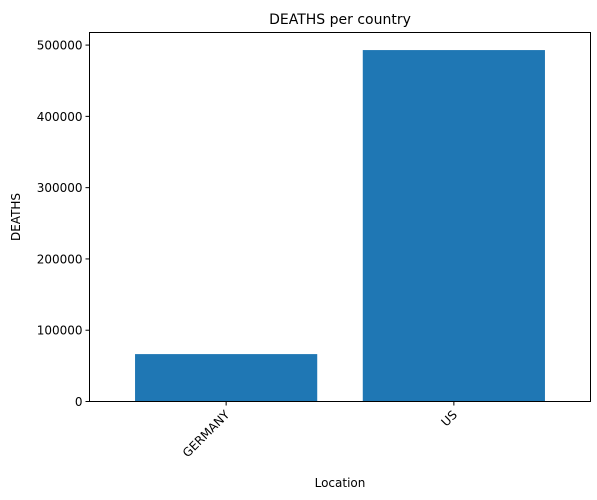 The image size is (597, 500). What do you see at coordinates (63, 224) in the screenshot?
I see `y-axis-ticks: 0 100000 200000 300000 400000 500000` at bounding box center [63, 224].